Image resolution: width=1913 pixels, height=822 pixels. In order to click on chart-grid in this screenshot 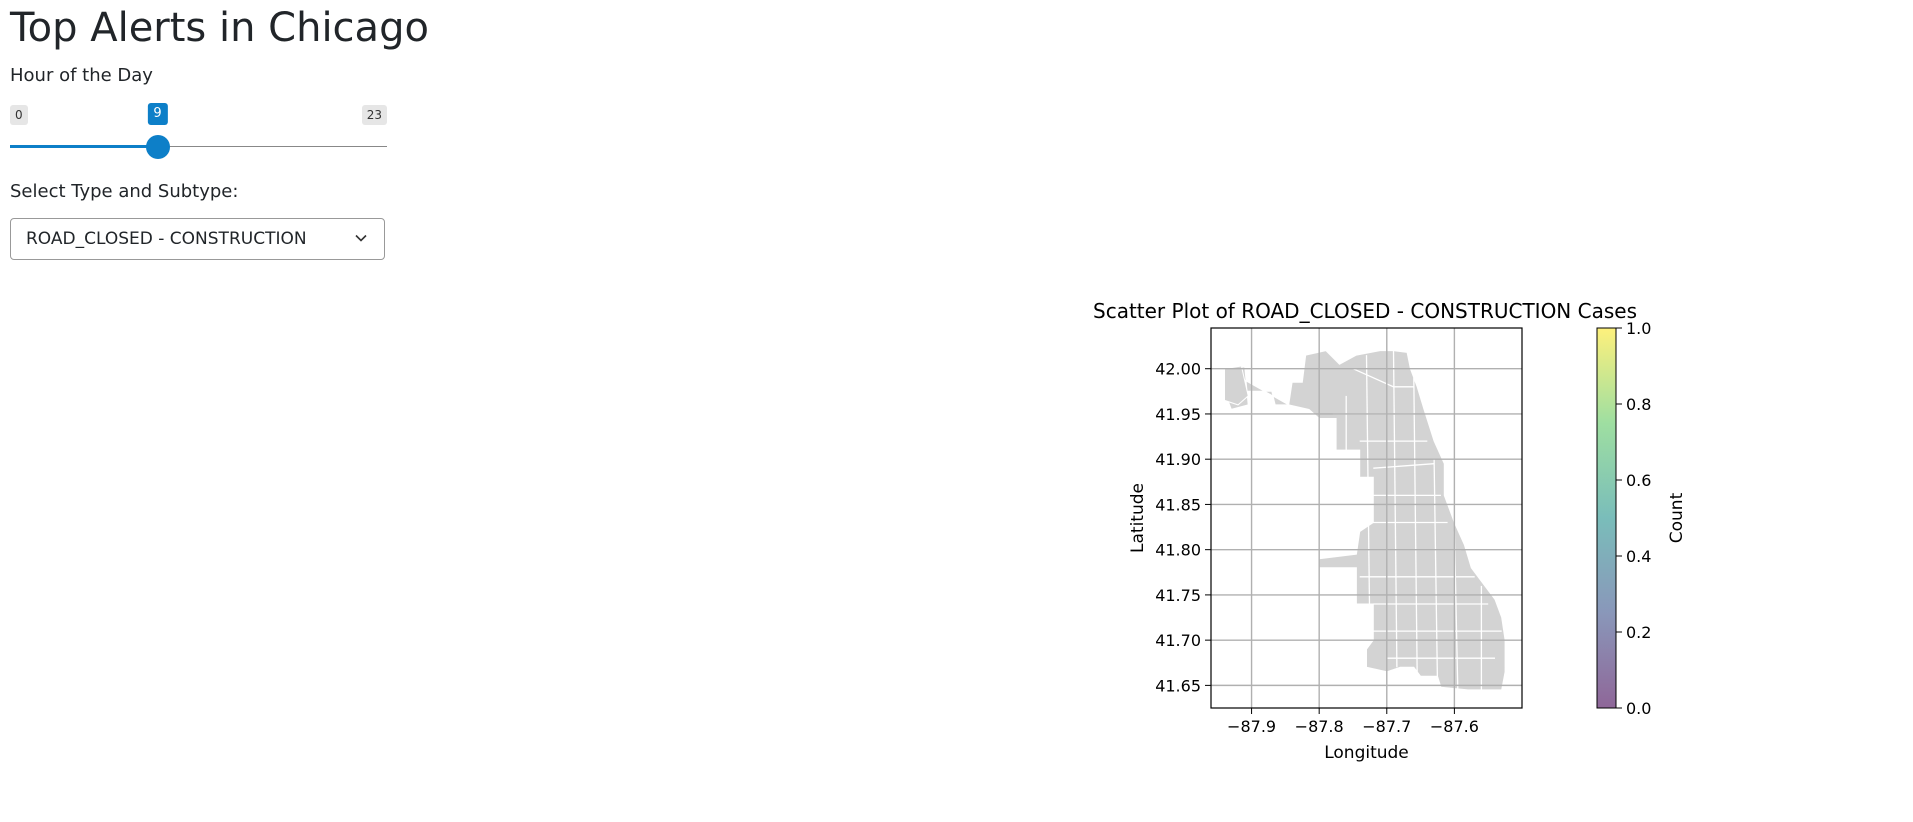, I will do `click(1366, 518)`.